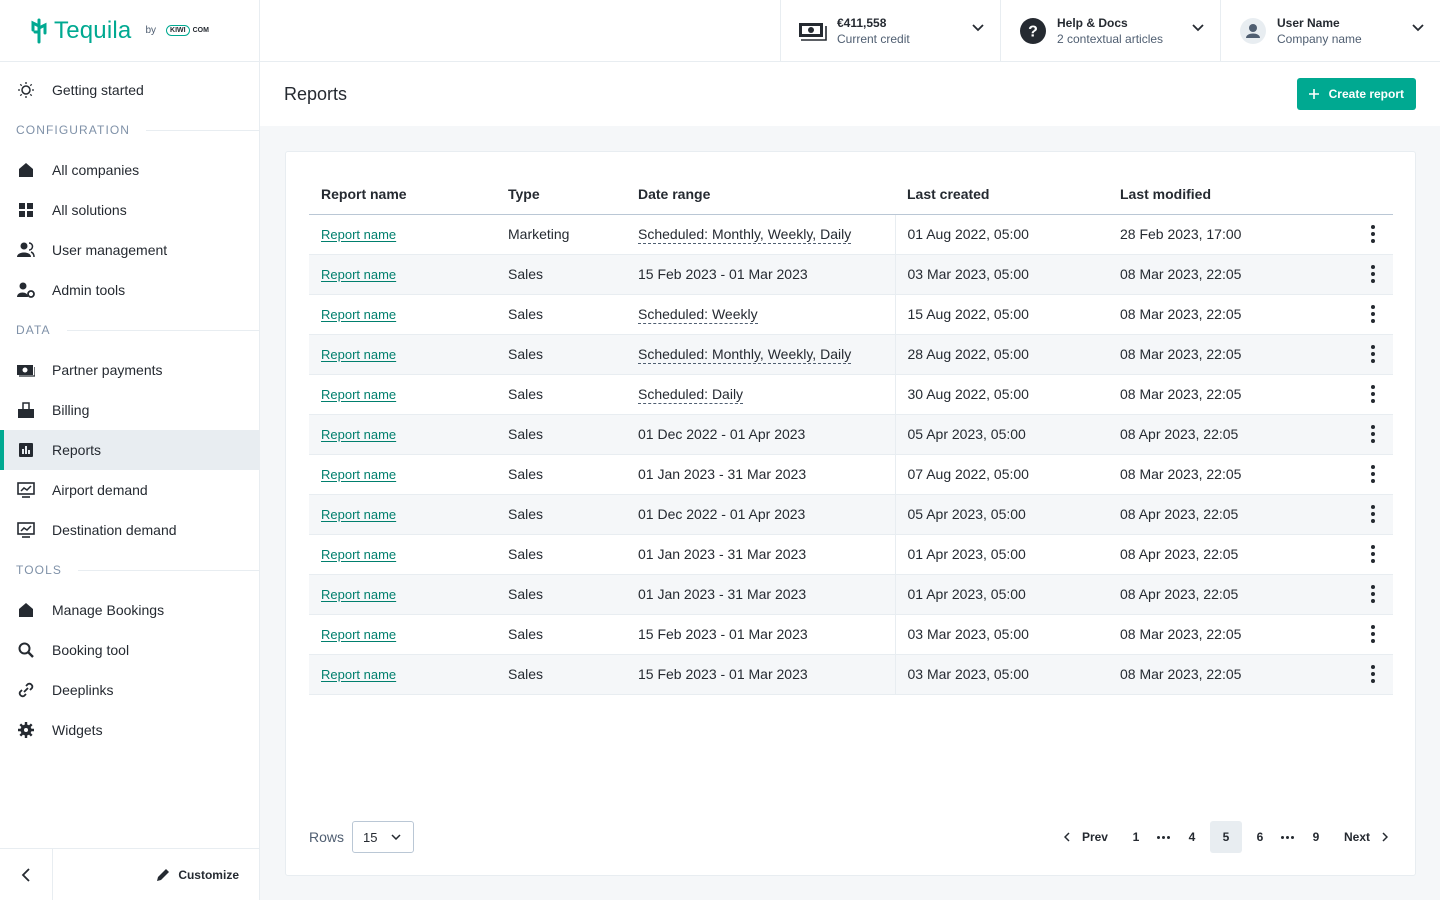  I want to click on date-range-value: Scheduled: Daily, so click(691, 395).